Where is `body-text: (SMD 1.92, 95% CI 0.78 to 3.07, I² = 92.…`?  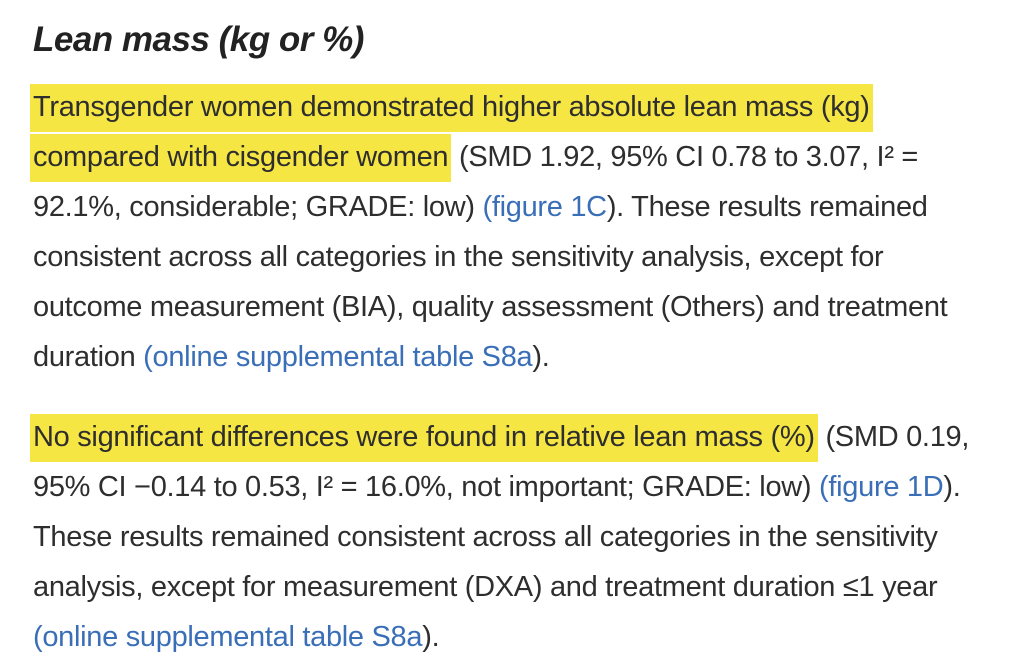 body-text: (SMD 1.92, 95% CI 0.78 to 3.07, I² = 92.… is located at coordinates (476, 182).